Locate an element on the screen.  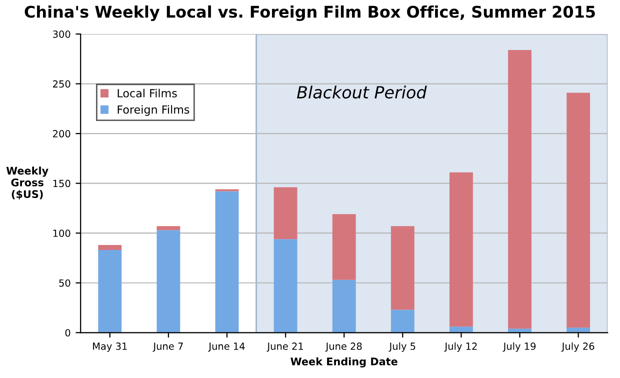
x-tick-label: May 31 is located at coordinates (110, 347).